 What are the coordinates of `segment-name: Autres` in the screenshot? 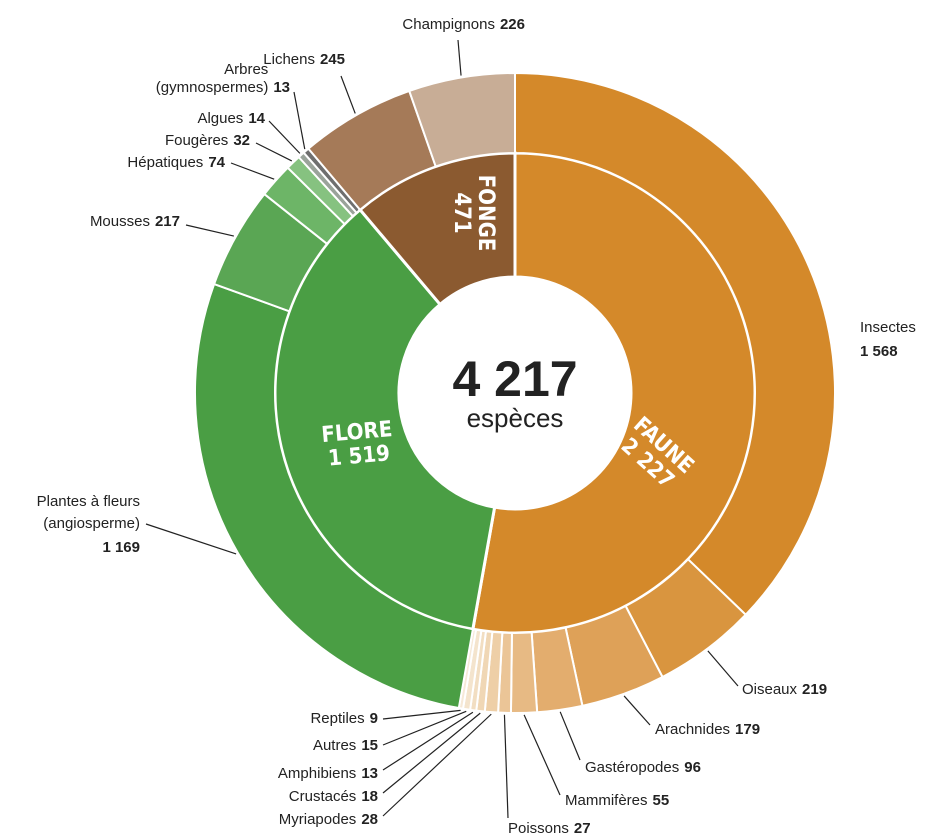 It's located at (334, 745).